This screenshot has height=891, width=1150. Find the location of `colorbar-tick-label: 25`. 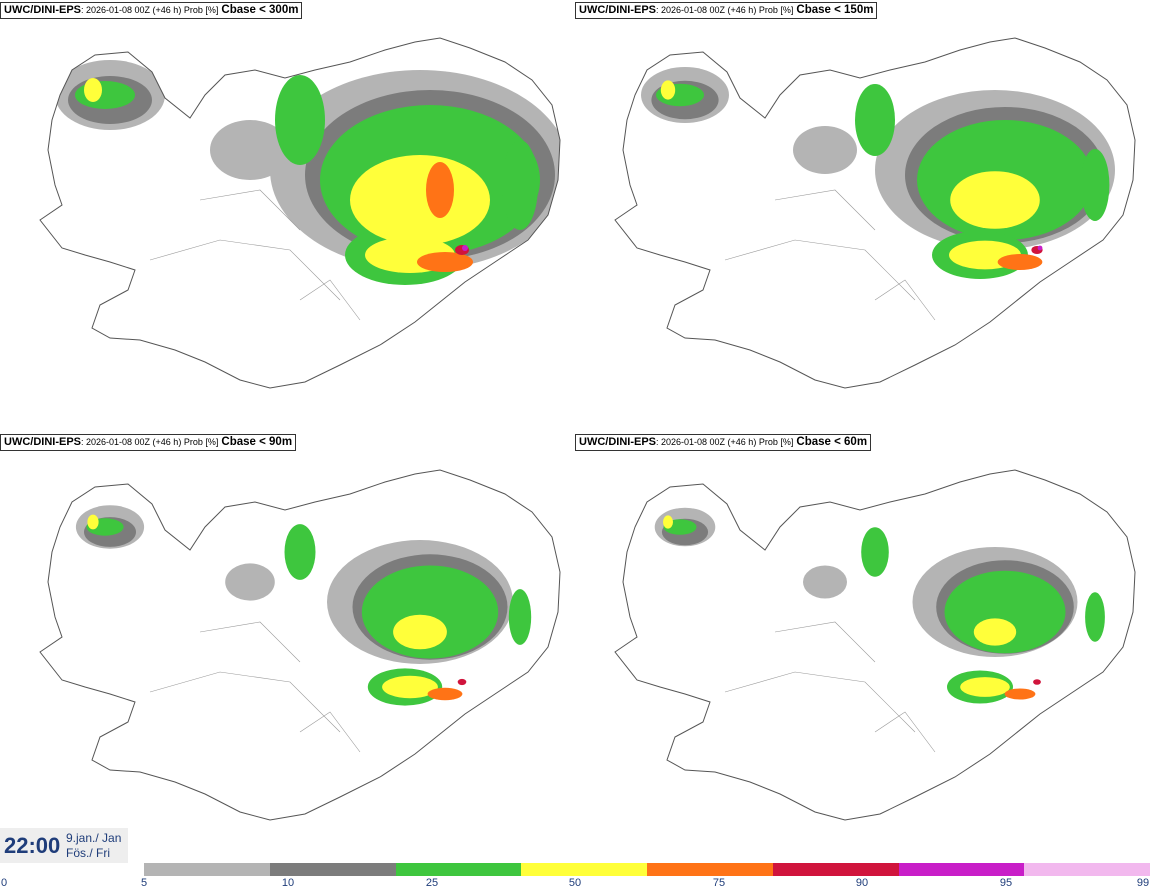

colorbar-tick-label: 25 is located at coordinates (432, 883).